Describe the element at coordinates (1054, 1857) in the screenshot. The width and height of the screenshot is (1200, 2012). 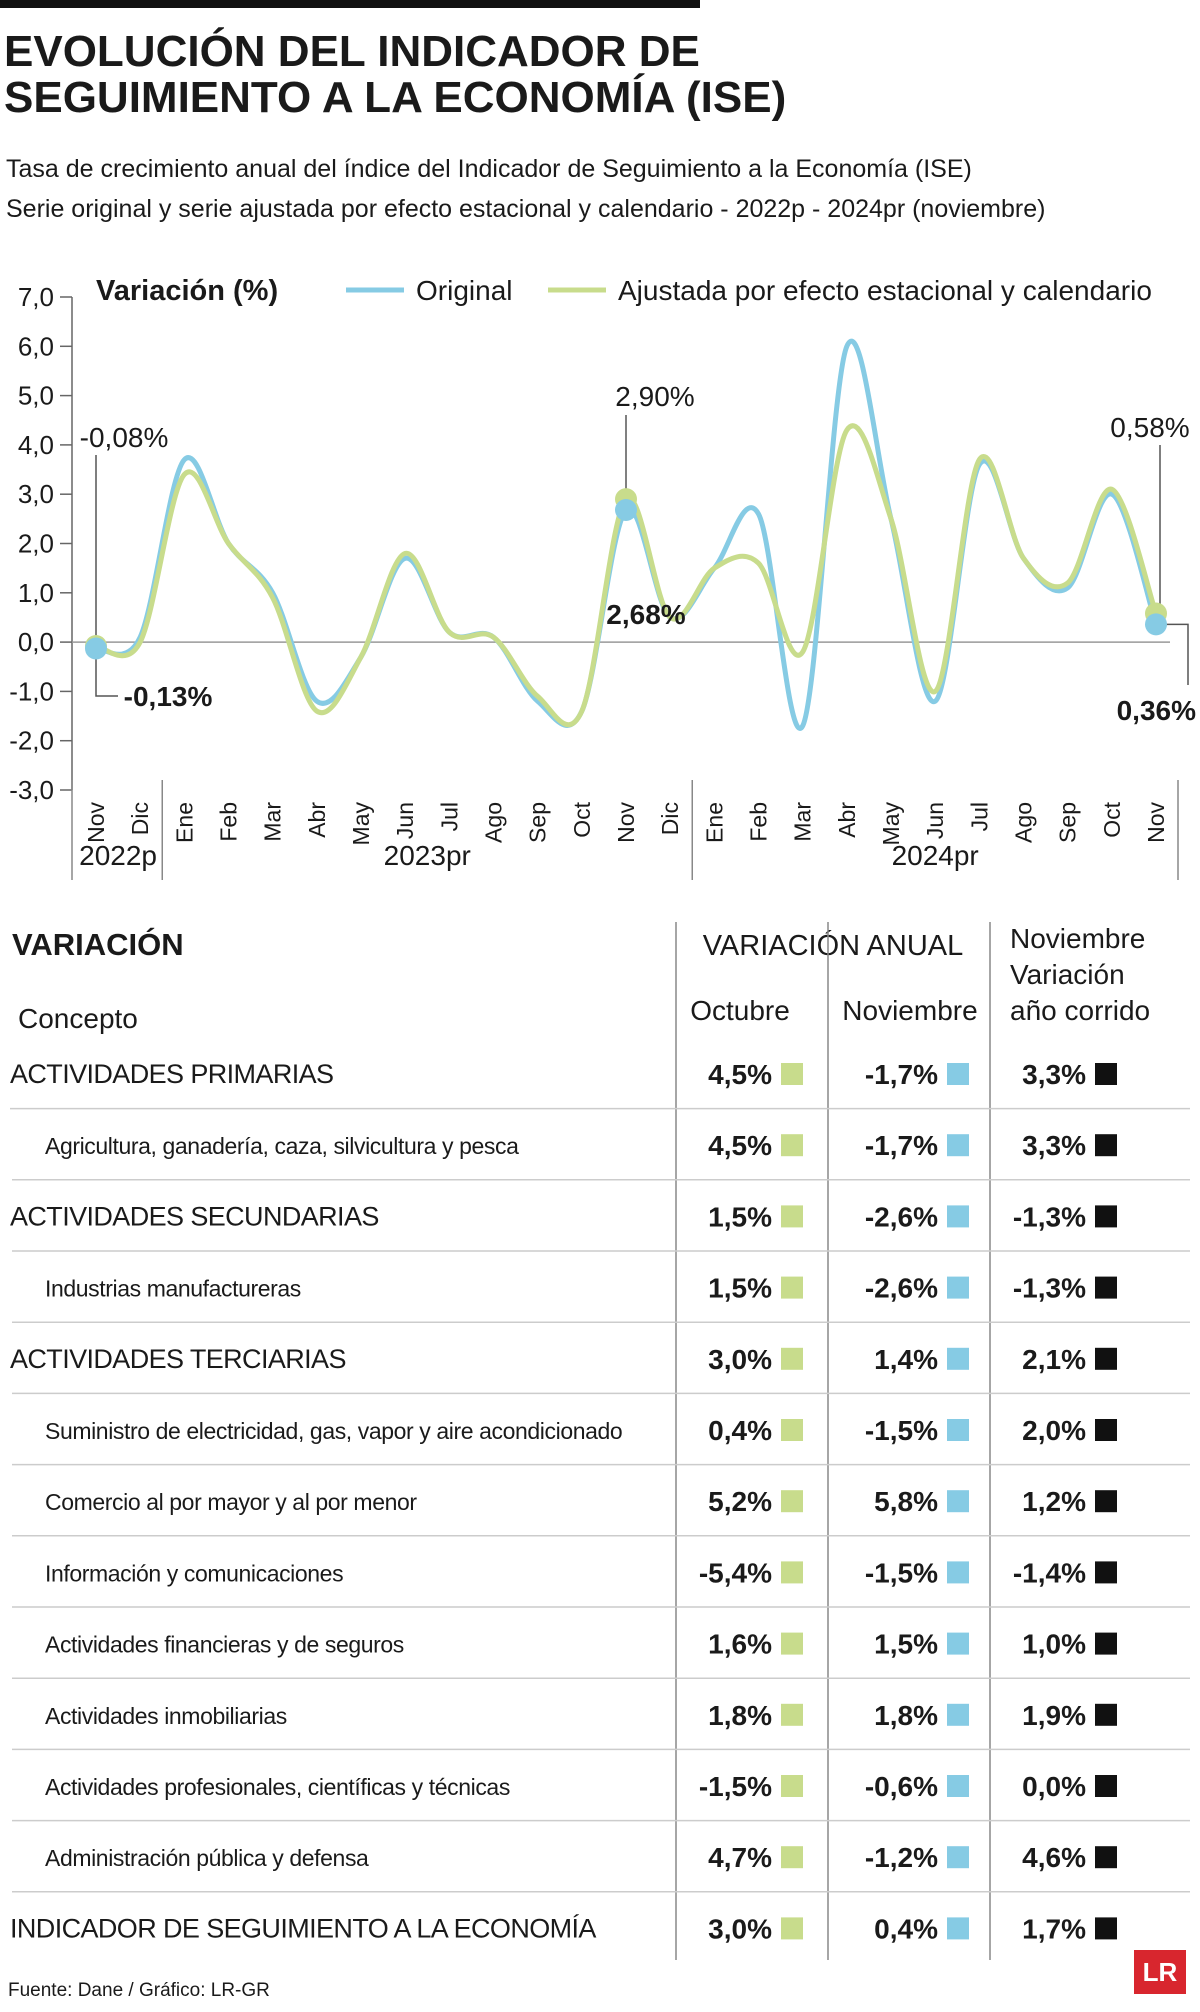
I see `cell-value: 4,6%` at that location.